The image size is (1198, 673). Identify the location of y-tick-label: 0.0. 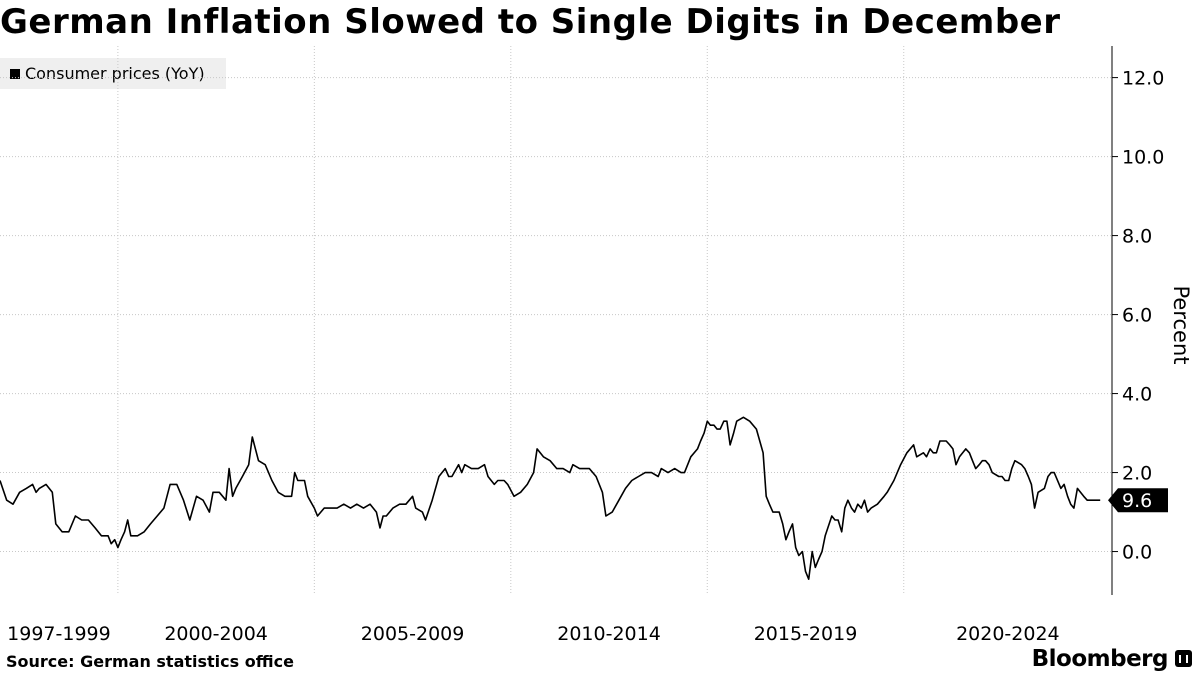
(1137, 553).